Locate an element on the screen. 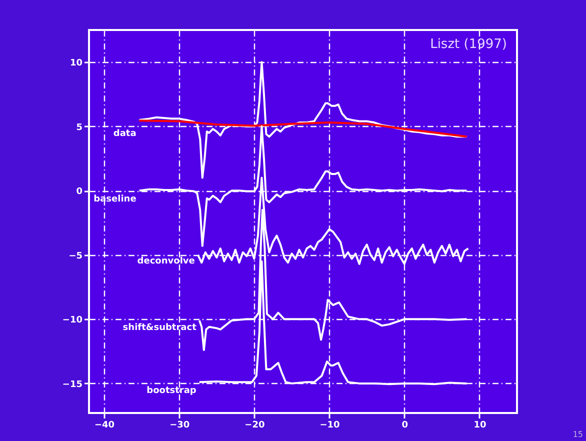 This screenshot has width=586, height=441. series-label: deconvolve is located at coordinates (166, 261).